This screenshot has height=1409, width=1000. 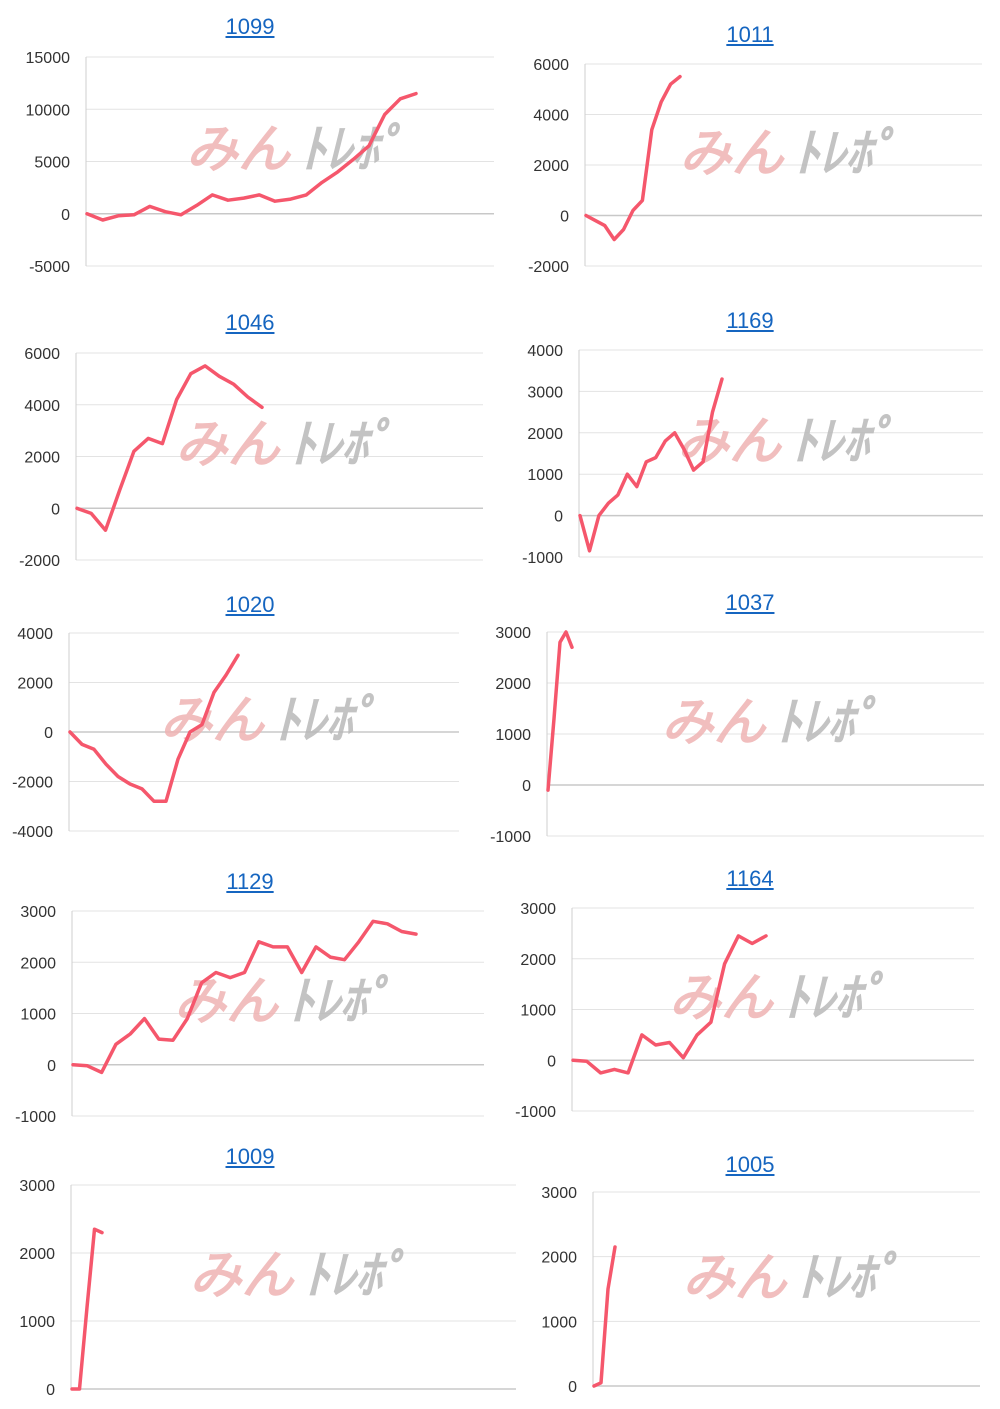 What do you see at coordinates (32, 832) in the screenshot?
I see `y-tick-label: -4000` at bounding box center [32, 832].